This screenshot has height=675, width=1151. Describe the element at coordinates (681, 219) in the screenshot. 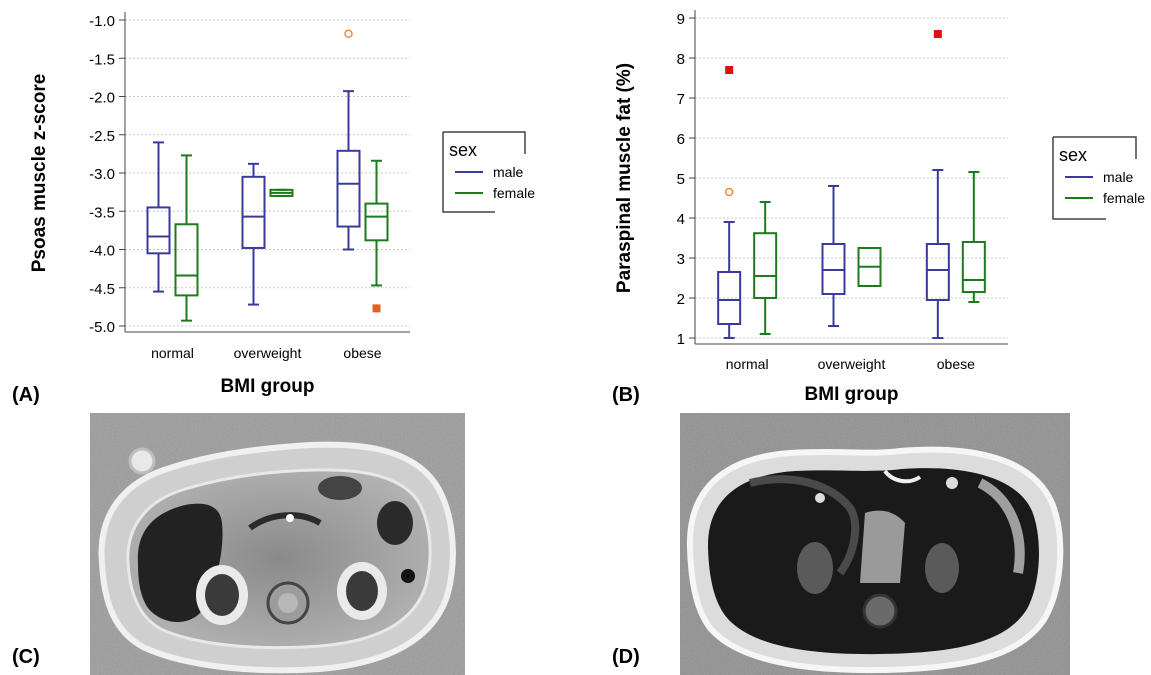

I see `y-tick-label: 4` at that location.